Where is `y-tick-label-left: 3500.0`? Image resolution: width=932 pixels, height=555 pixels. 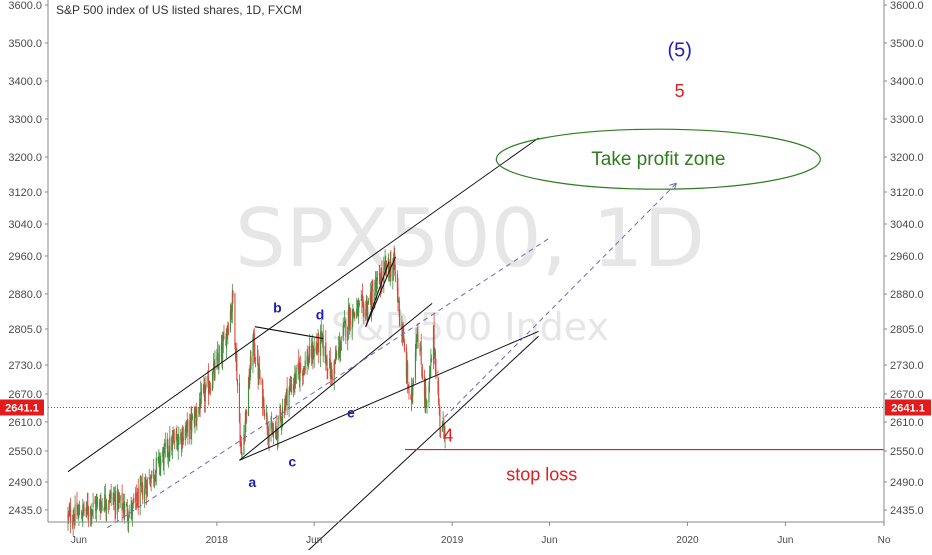 y-tick-label-left: 3500.0 is located at coordinates (25, 44).